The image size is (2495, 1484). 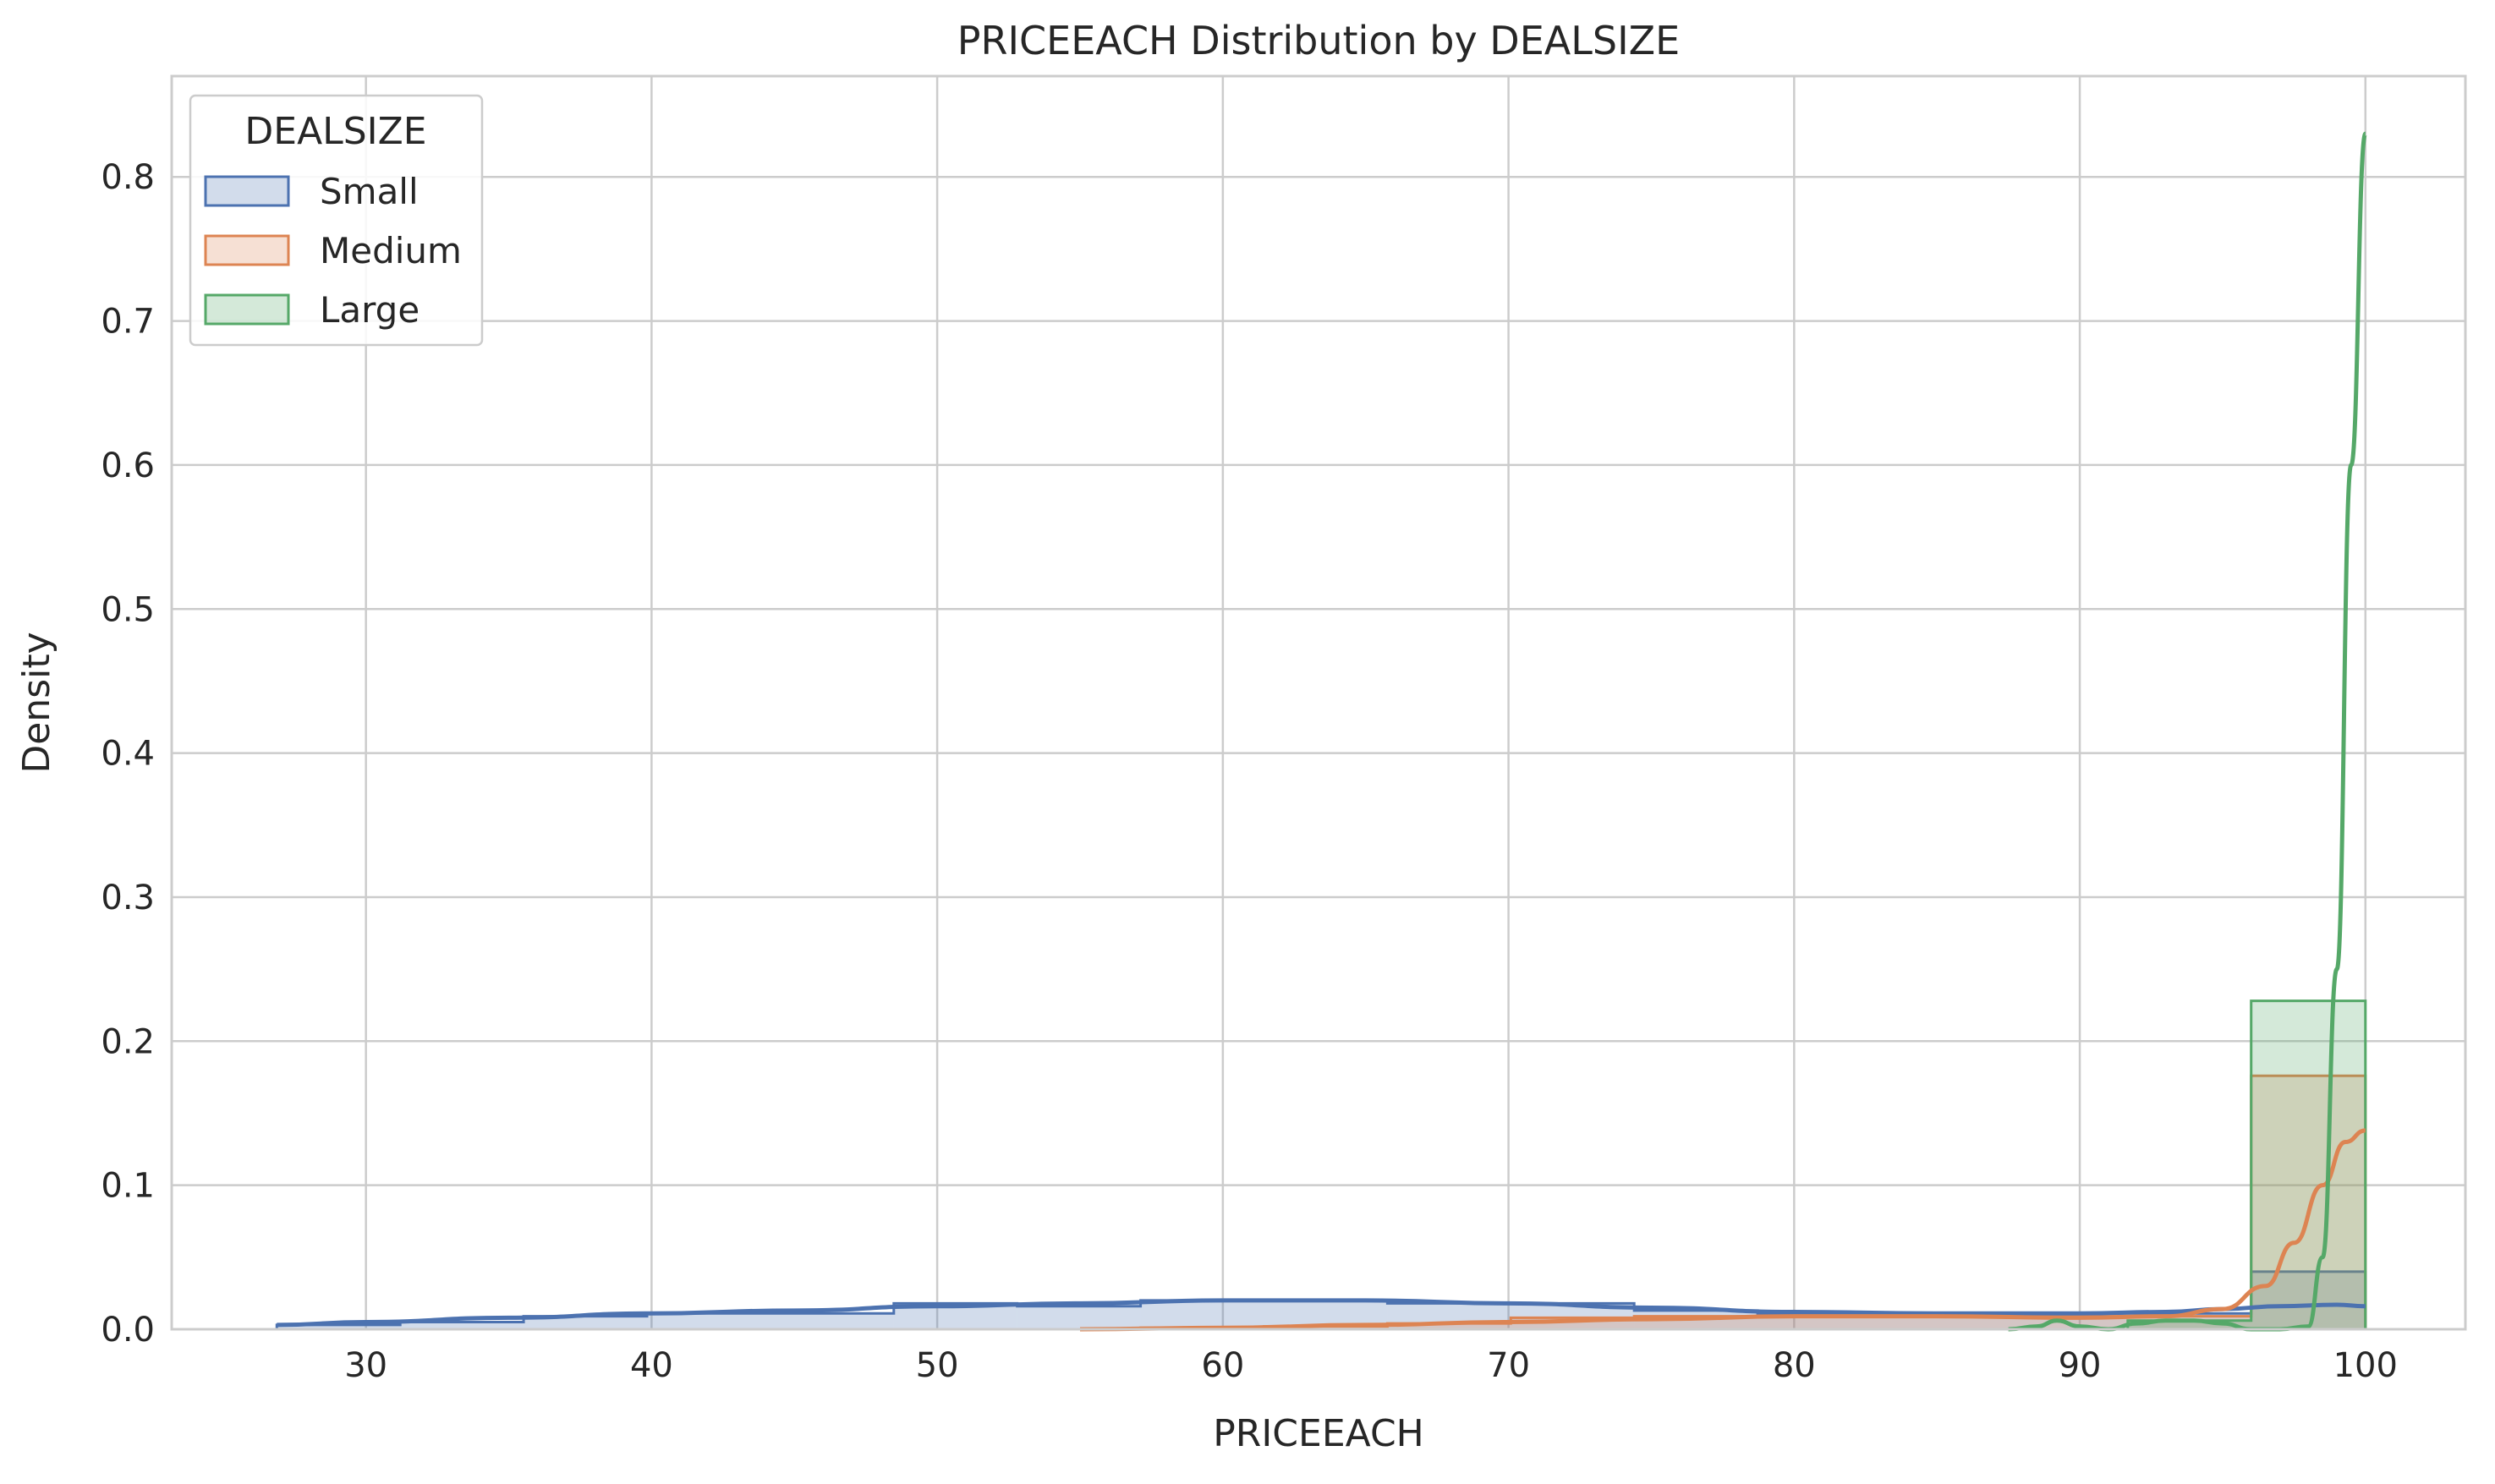 What do you see at coordinates (128, 1186) in the screenshot?
I see `y-tick-label: 0.1` at bounding box center [128, 1186].